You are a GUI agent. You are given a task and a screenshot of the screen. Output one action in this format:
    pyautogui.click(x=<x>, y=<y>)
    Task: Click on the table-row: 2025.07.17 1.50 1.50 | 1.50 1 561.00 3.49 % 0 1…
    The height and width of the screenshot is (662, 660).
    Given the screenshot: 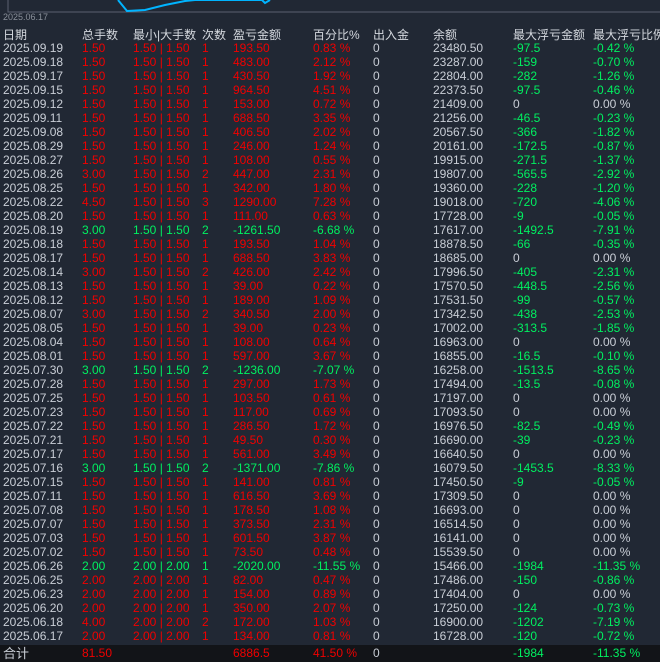 What is the action you would take?
    pyautogui.click(x=330, y=454)
    